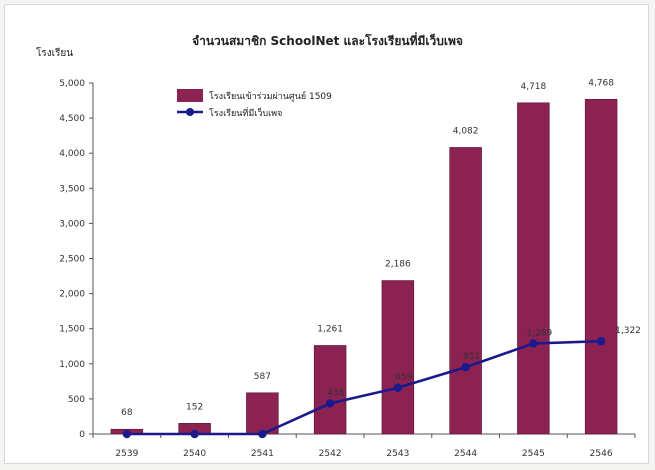 This screenshot has height=470, width=655. Describe the element at coordinates (330, 329) in the screenshot. I see `bar-data-label: 1,261` at that location.